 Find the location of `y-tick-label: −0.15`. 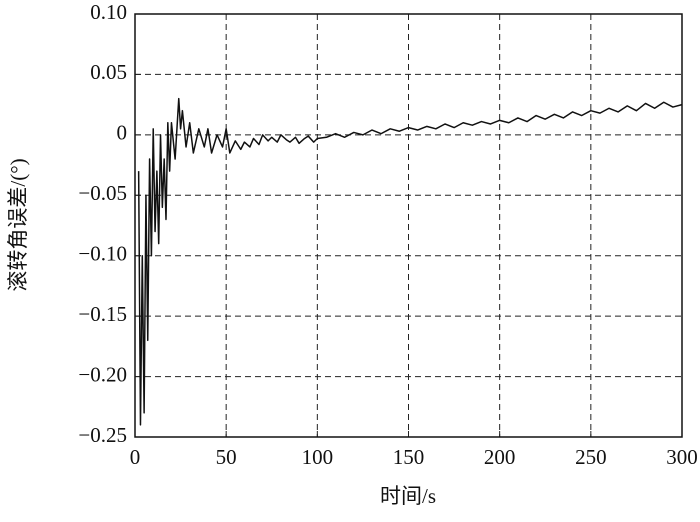

y-tick-label: −0.15 is located at coordinates (102, 314).